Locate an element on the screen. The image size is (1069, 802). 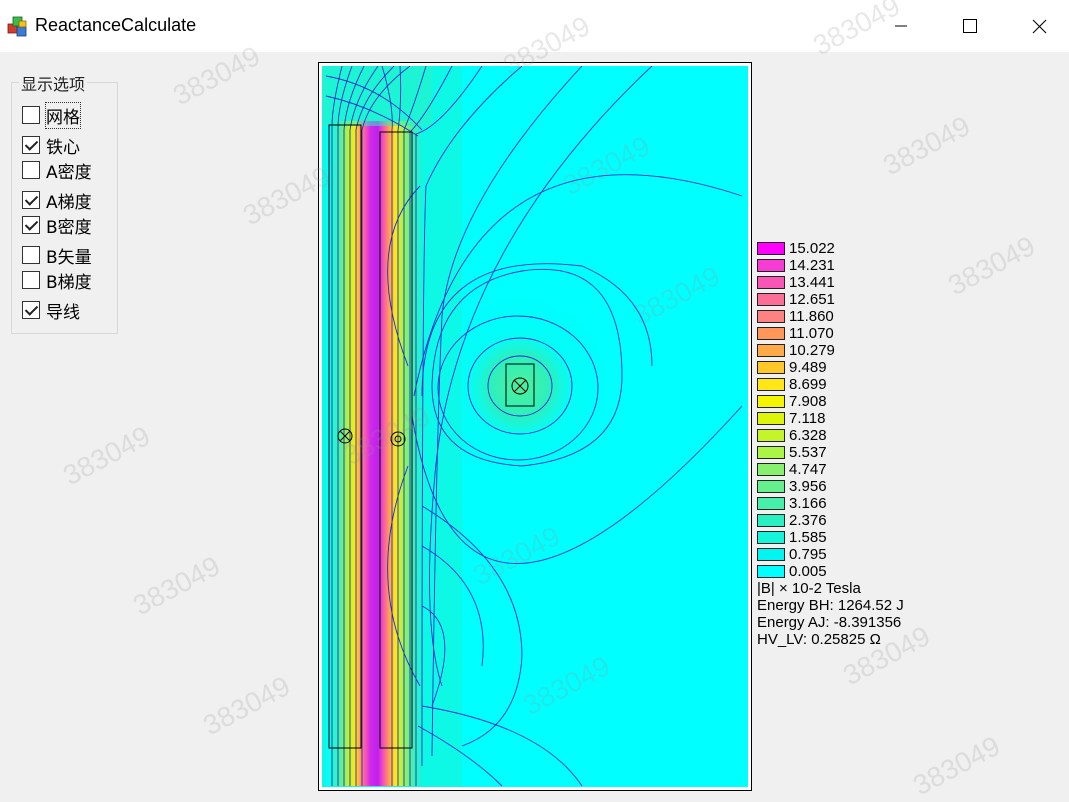
legend-item: 12.651 is located at coordinates (796, 299).